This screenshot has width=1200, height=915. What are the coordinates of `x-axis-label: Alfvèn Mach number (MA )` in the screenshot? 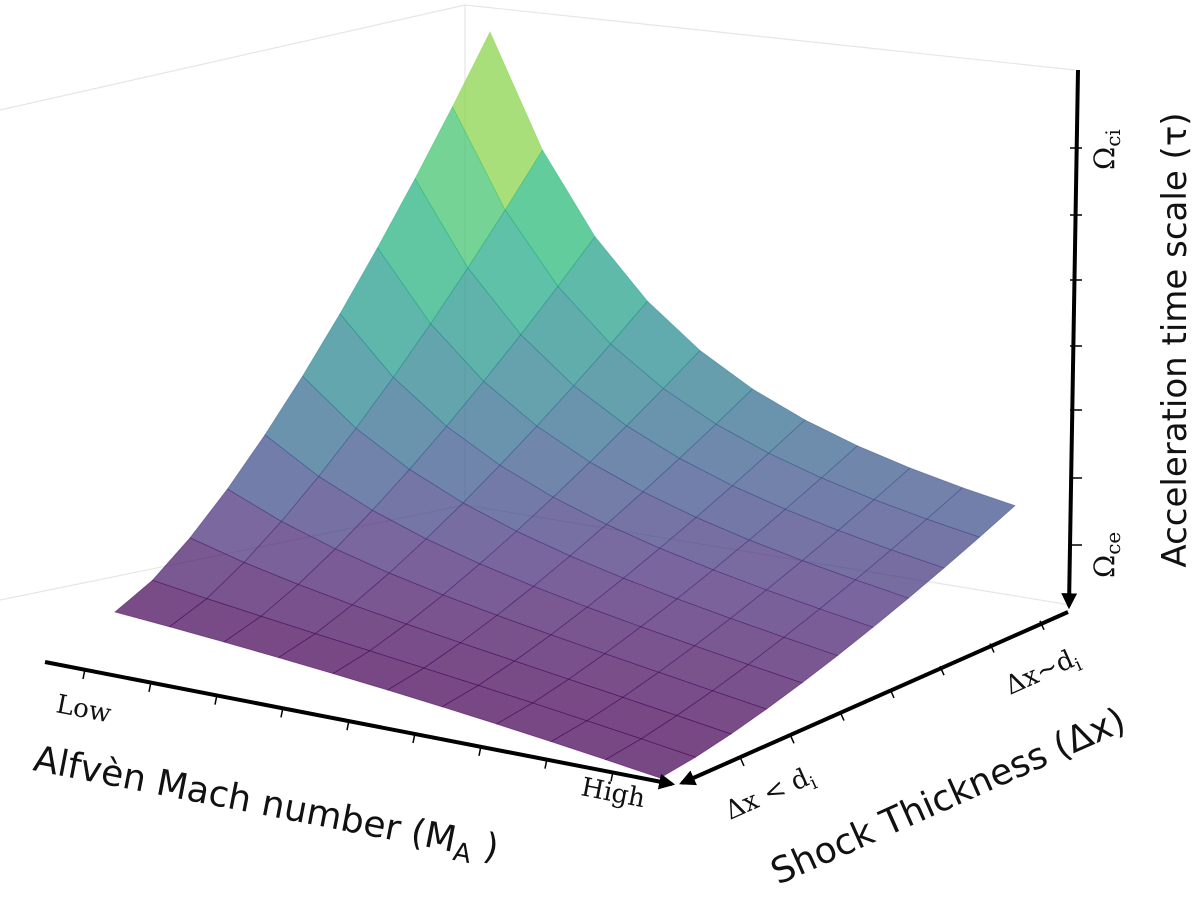 It's located at (265, 807).